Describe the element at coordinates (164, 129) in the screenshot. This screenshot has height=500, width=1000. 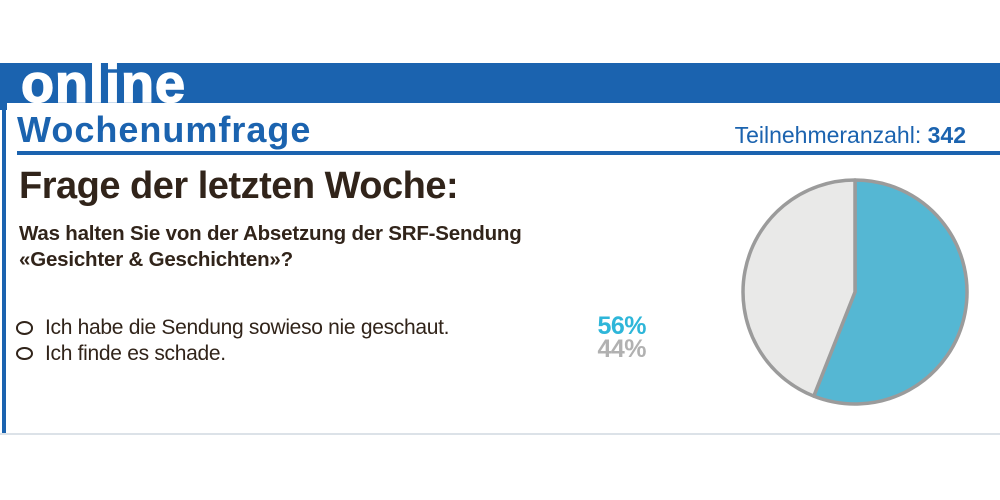
I see `poll-title: Wochenumfrage` at that location.